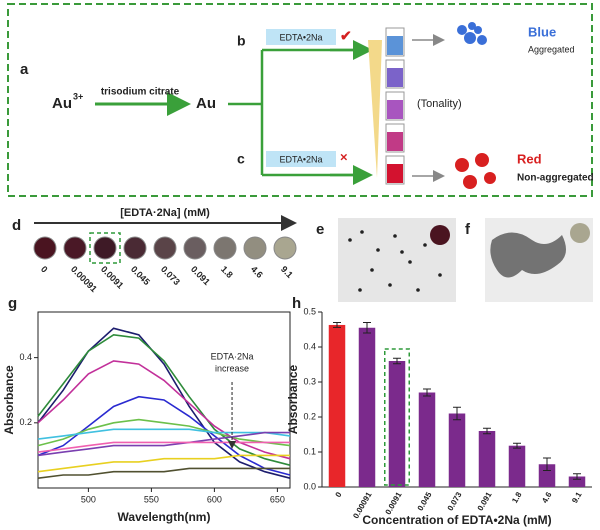 This screenshot has height=530, width=600. Describe the element at coordinates (309, 416) in the screenshot. I see `y-tick-label: 0.2` at that location.